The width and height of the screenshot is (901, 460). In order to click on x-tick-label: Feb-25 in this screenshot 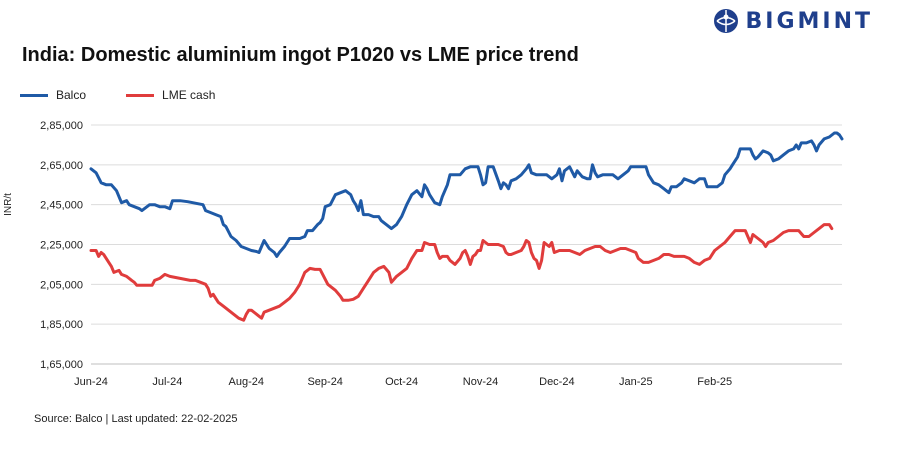, I will do `click(714, 382)`.